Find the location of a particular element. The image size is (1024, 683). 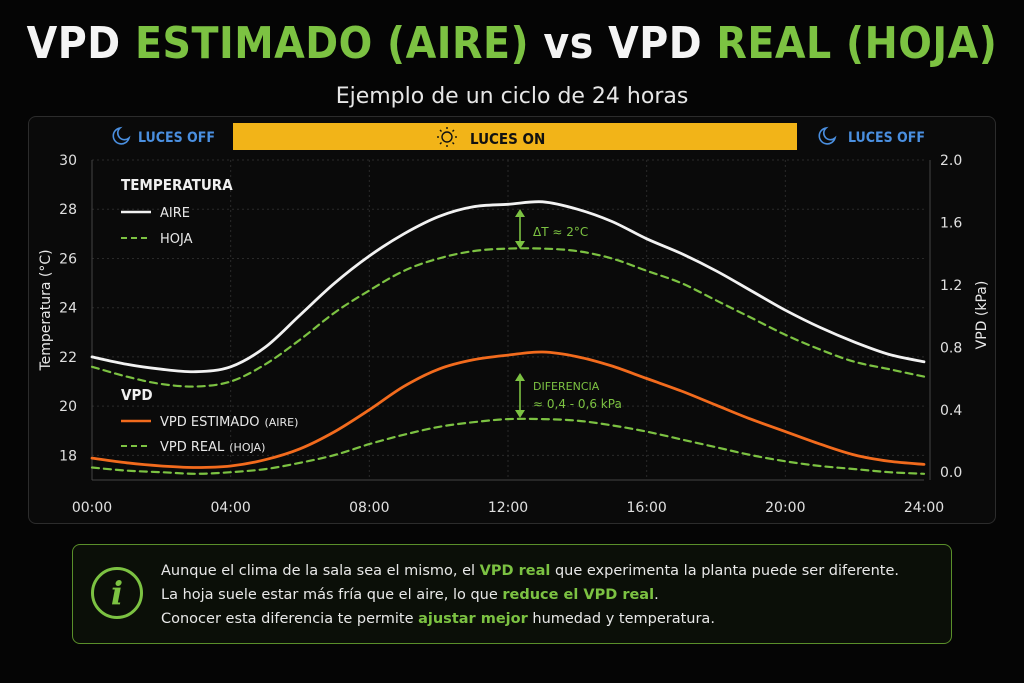

info-line-2-highlight: reduce el VPD real is located at coordinates (578, 595).